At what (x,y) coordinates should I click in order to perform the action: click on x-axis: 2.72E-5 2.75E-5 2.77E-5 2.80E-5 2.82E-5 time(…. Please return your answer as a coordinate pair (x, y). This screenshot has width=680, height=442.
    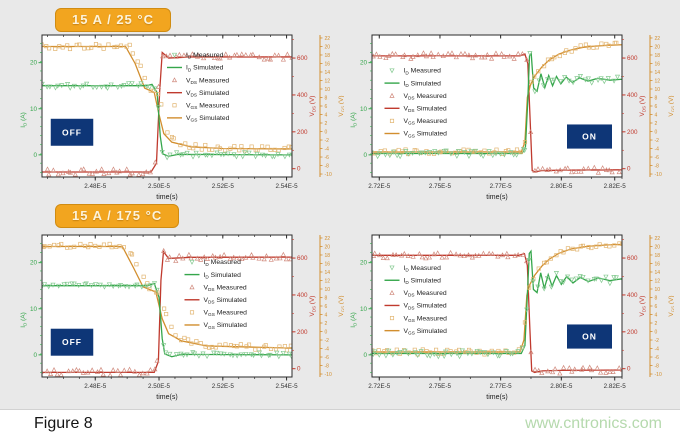
    Looking at the image, I should click on (497, 118).